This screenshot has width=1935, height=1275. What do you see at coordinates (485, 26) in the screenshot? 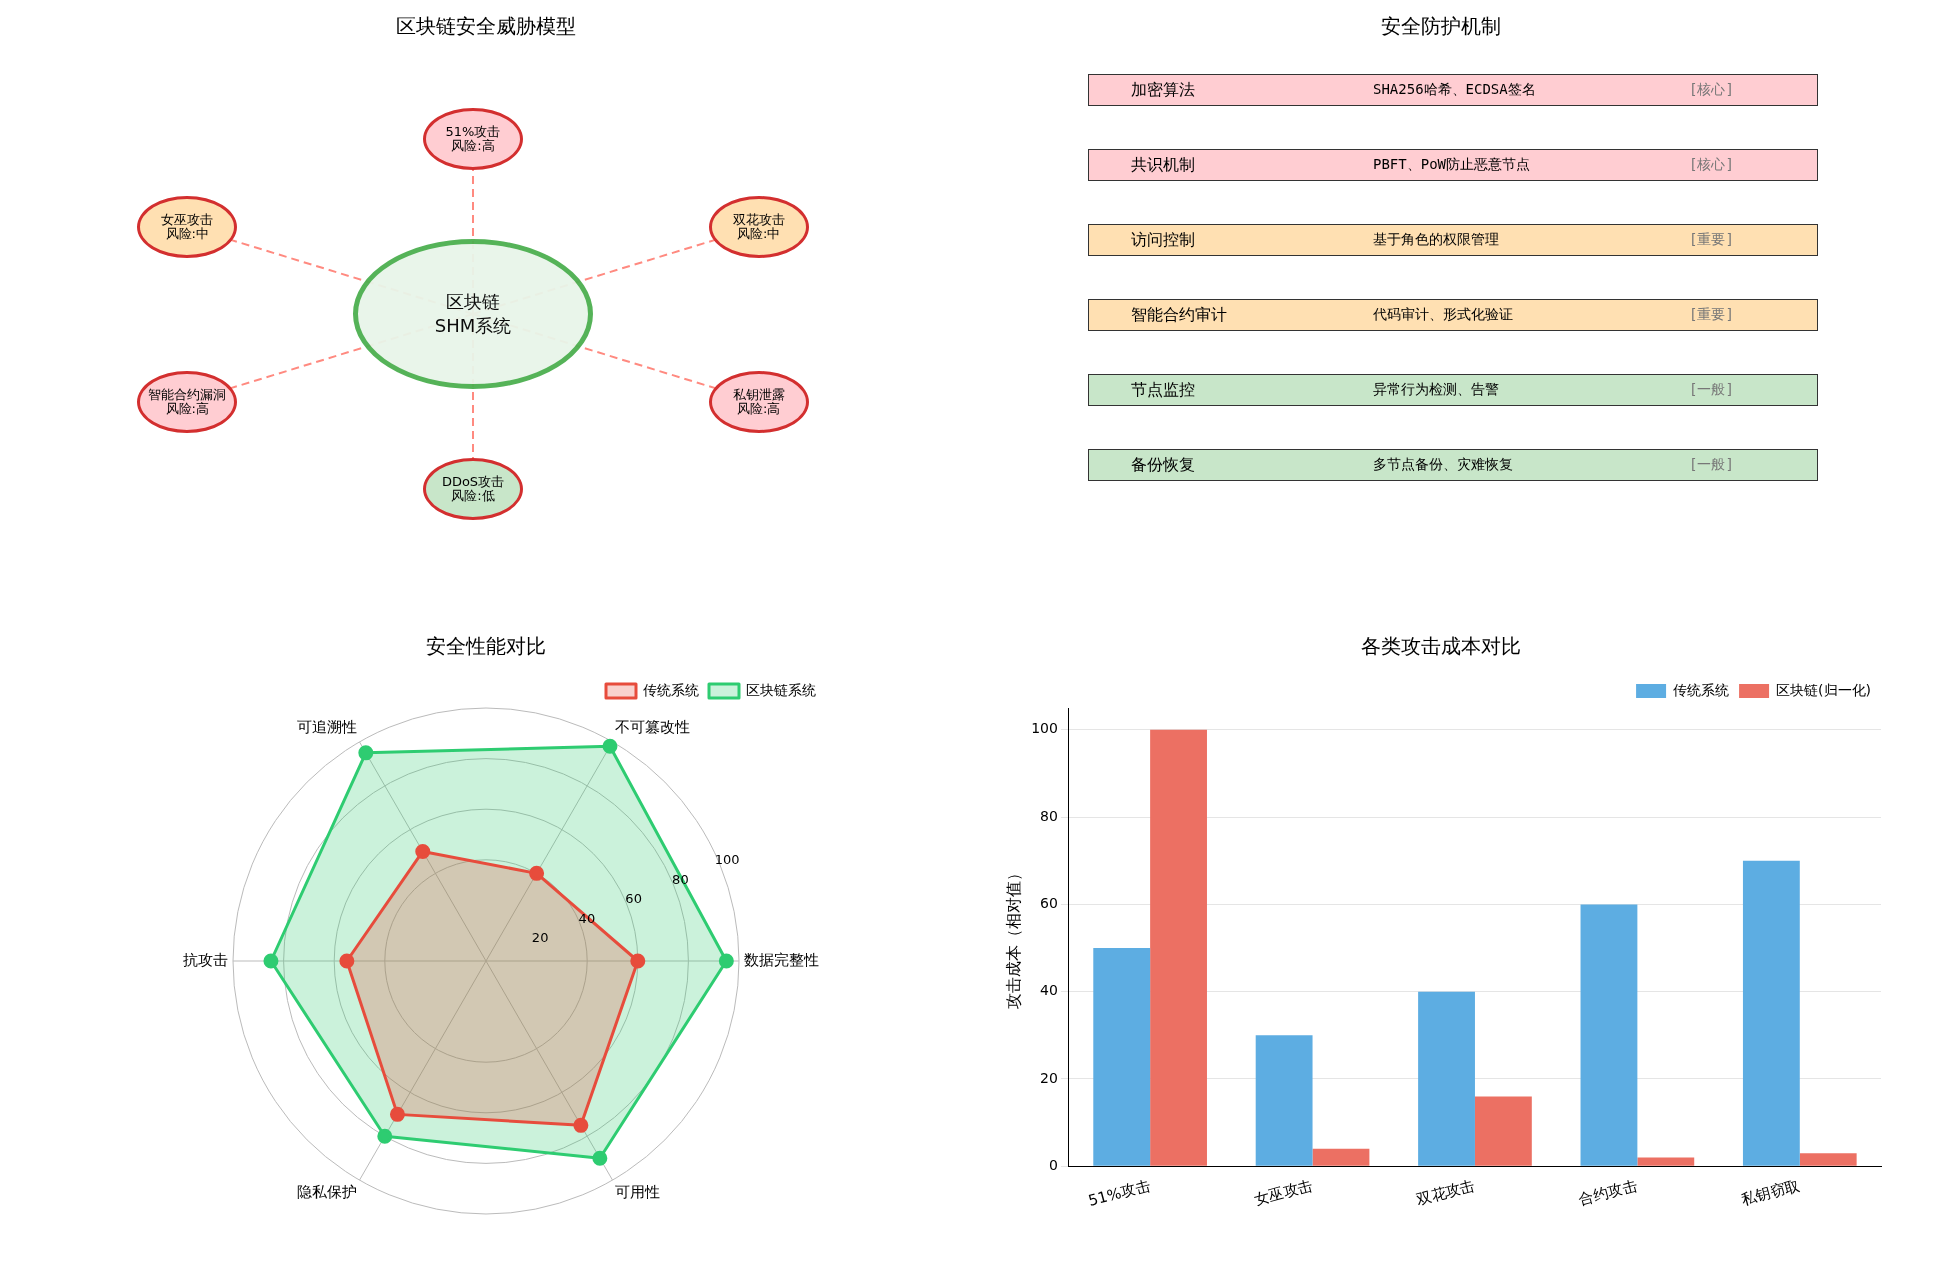
I see `text: 区块链安全威胁模型` at bounding box center [485, 26].